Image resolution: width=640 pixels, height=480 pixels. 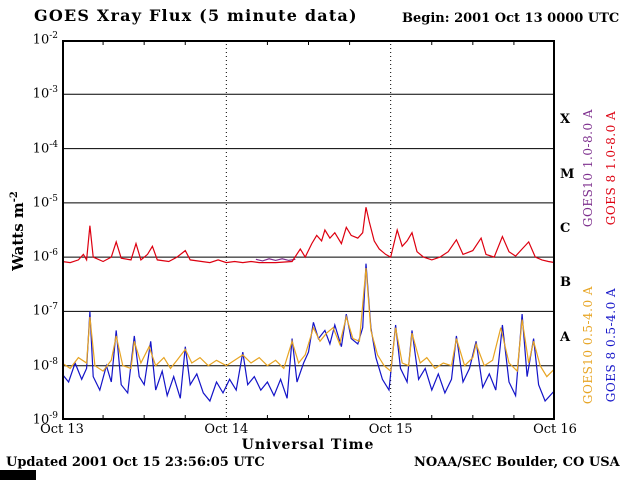 I want to click on series-goes10-1-0-8-0-a, so click(x=275, y=260).